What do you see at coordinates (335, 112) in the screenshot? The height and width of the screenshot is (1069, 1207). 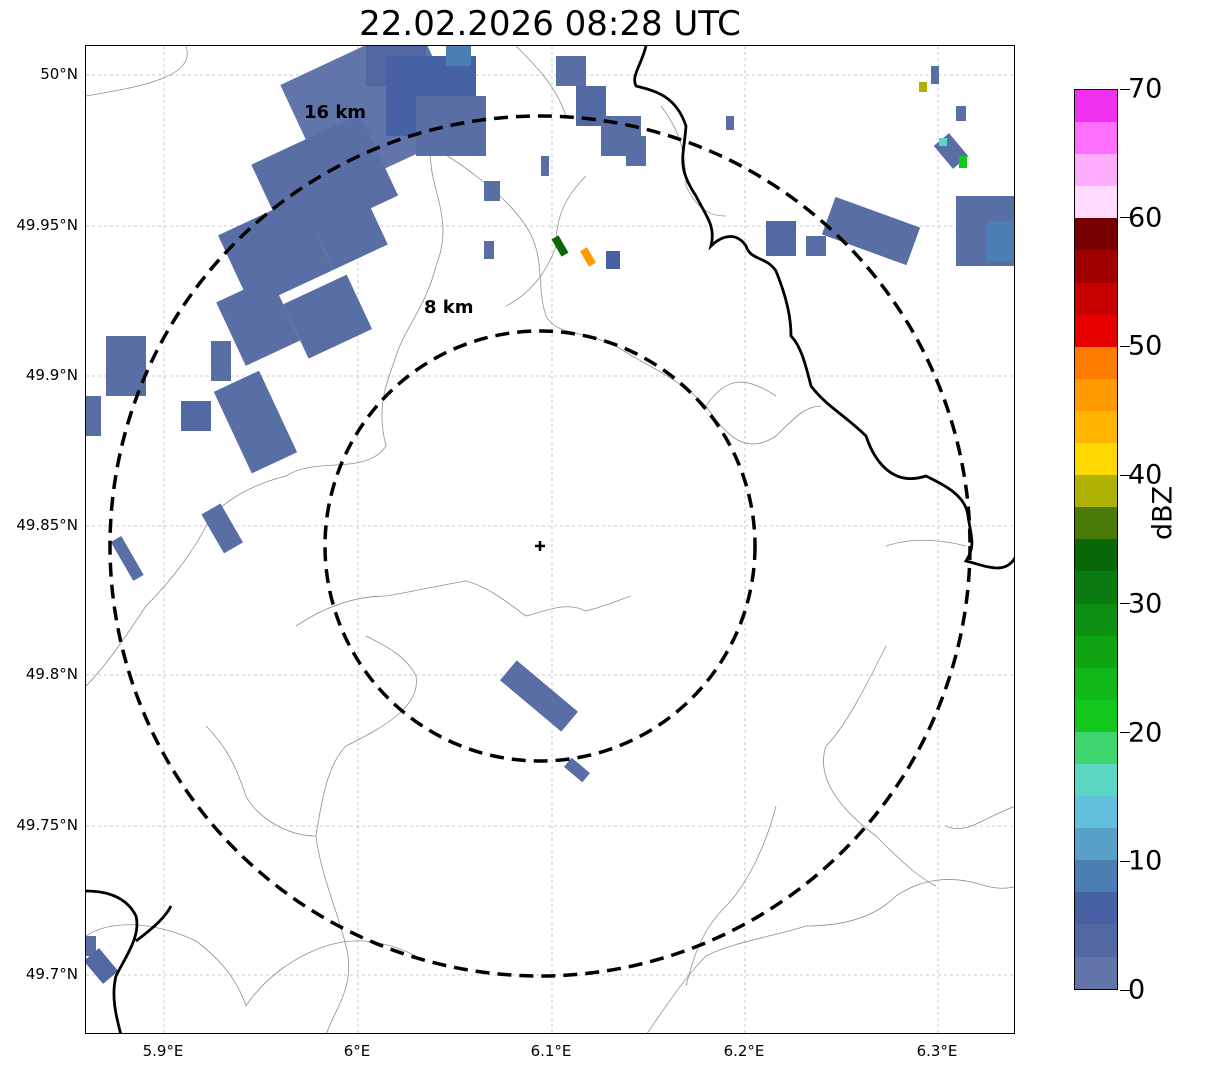 I see `range-ring-label-16km: 16 km` at bounding box center [335, 112].